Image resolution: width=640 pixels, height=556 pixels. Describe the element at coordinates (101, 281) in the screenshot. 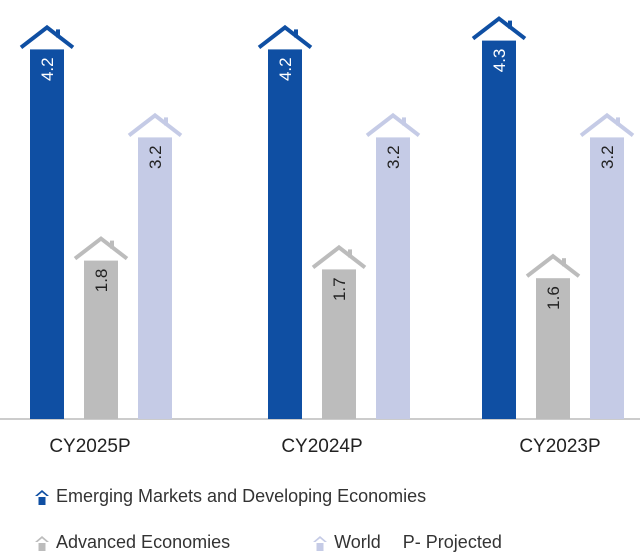

I see `bar-value-label: 1.8` at that location.